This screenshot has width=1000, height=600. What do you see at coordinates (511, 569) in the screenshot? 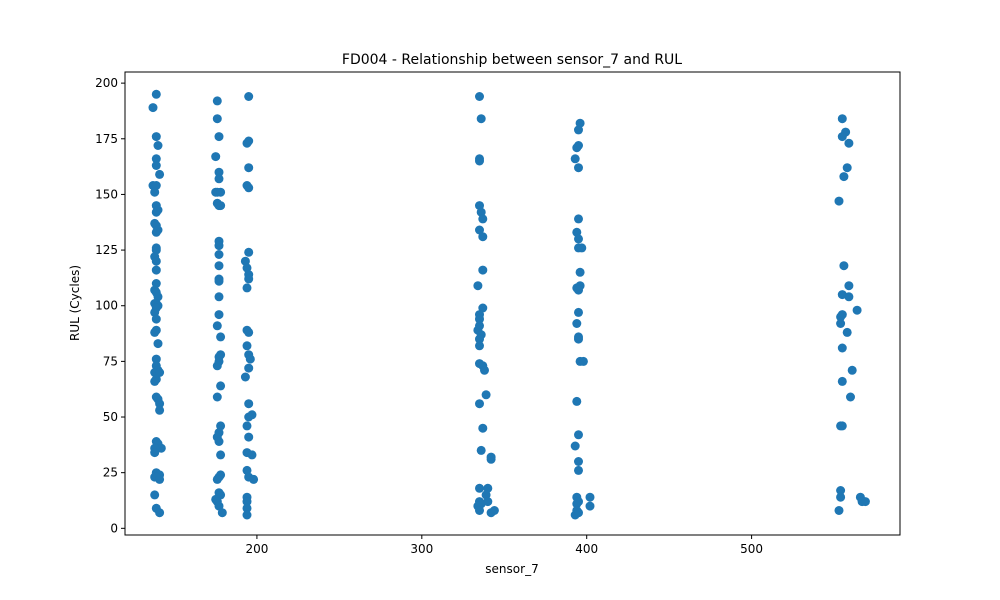
I see `x-axis-label: sensor_7` at bounding box center [511, 569].